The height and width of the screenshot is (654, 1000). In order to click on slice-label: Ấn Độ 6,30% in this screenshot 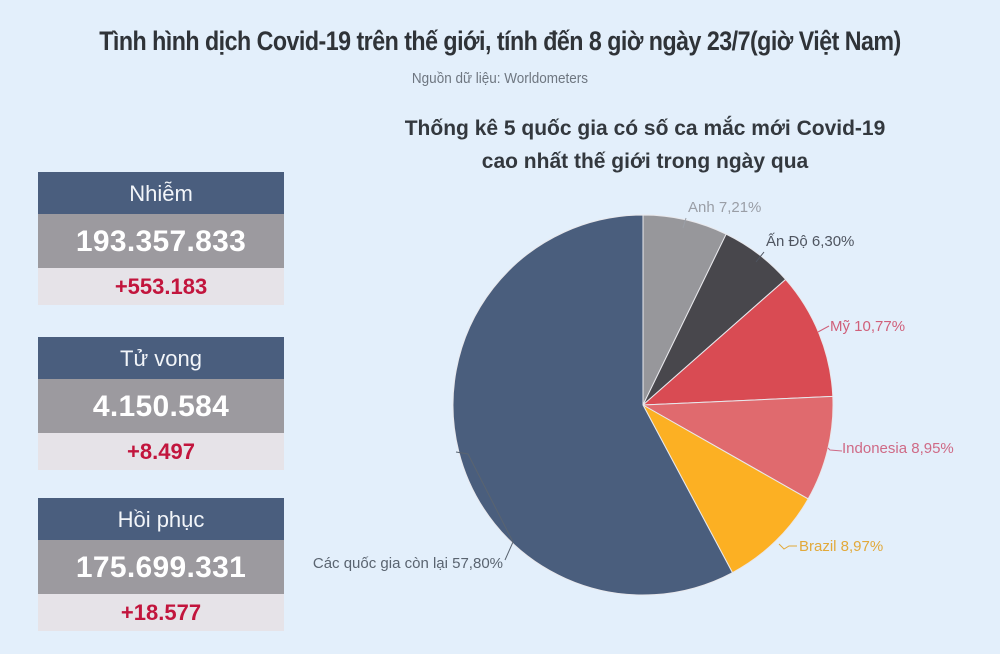, I will do `click(810, 241)`.